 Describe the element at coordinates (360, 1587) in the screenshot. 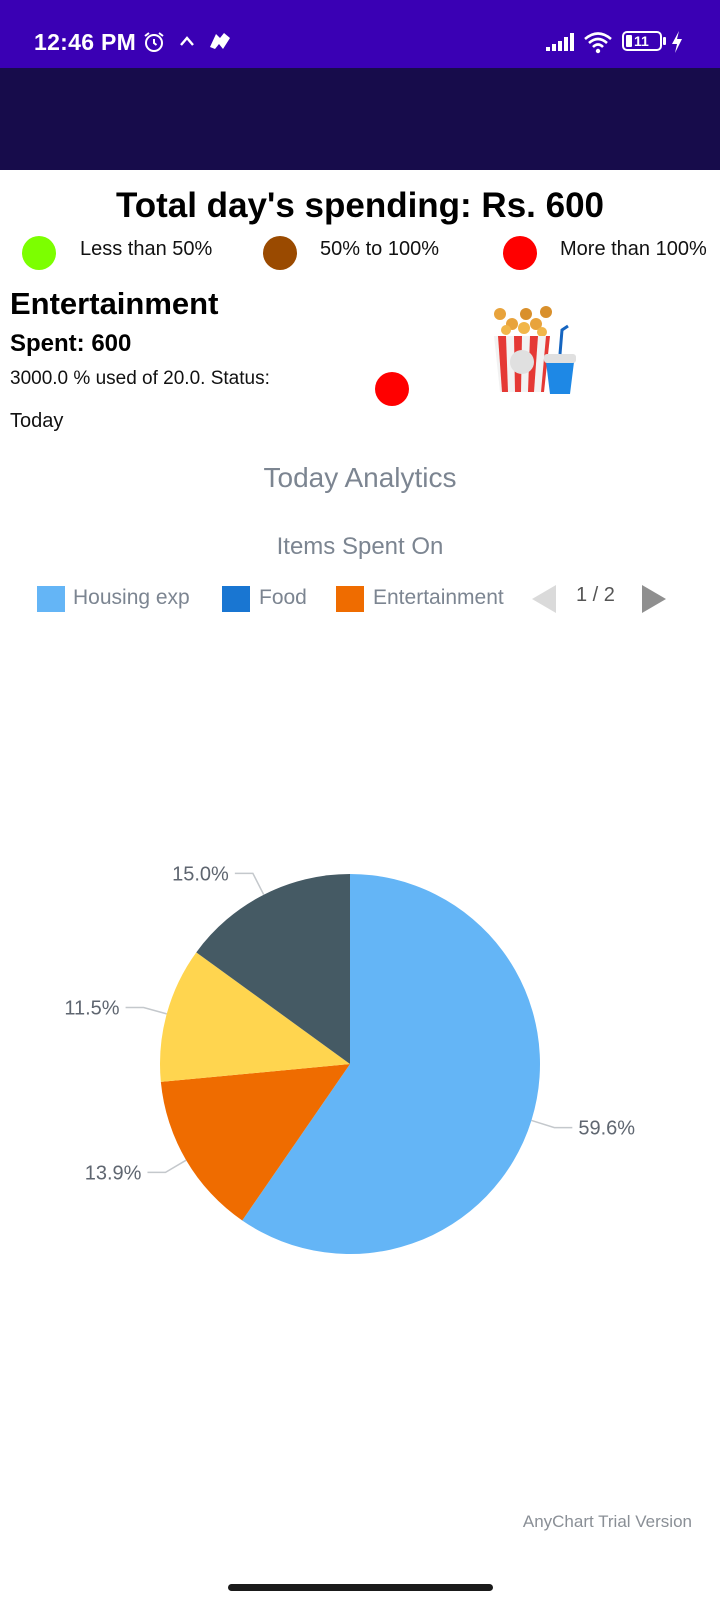

I see `home-gesture-bar` at that location.